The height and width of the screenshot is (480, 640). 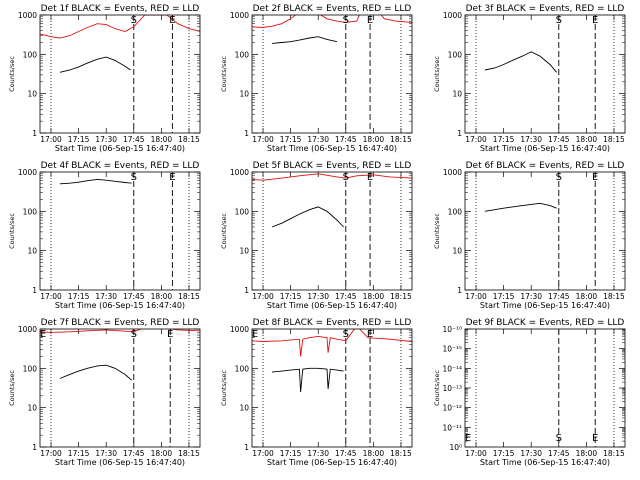 I want to click on y-tick-label: 10⁻¹², so click(x=452, y=408).